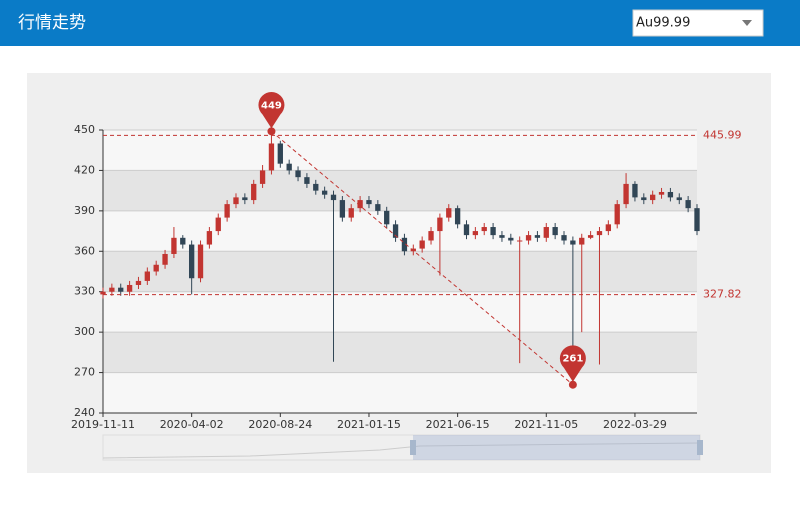 This screenshot has width=800, height=508. Describe the element at coordinates (84, 372) in the screenshot. I see `y-tick-label: 270` at that location.